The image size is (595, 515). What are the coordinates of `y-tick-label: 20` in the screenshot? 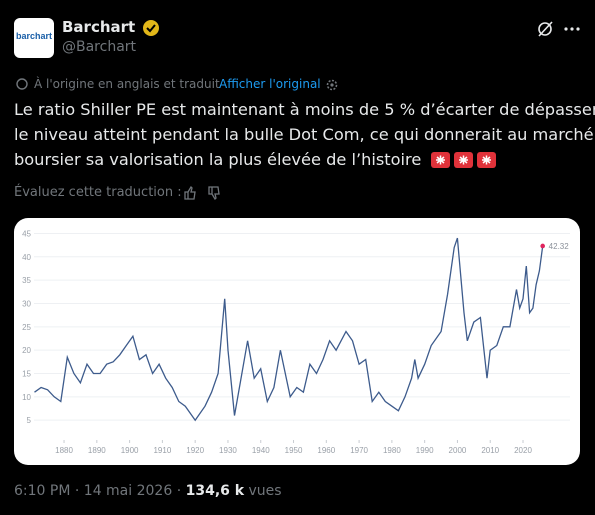 It's located at (26, 350).